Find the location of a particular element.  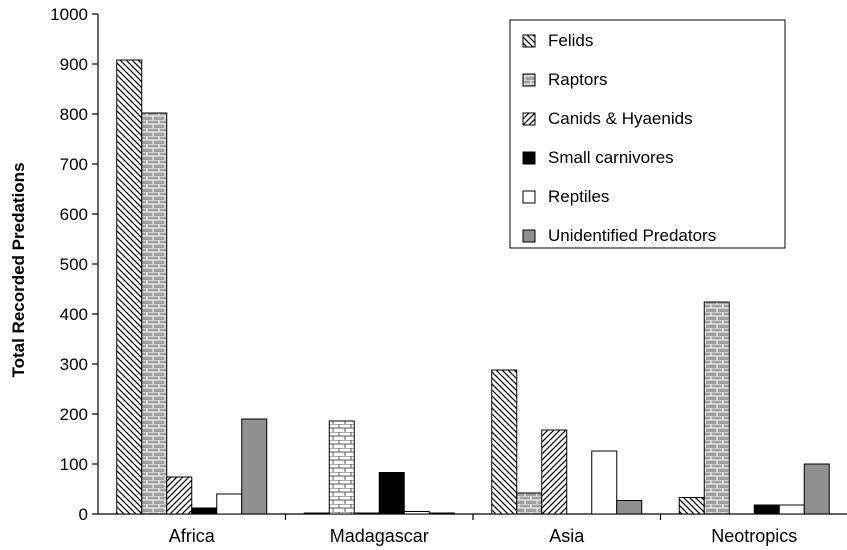

y-tick-label: 500 is located at coordinates (74, 264).